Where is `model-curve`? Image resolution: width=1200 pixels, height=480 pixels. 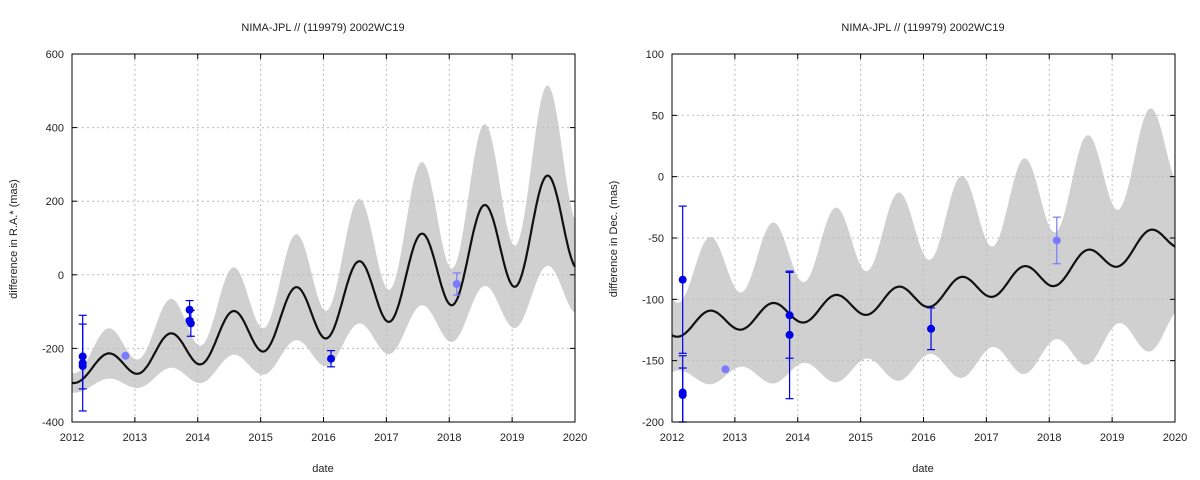 model-curve is located at coordinates (923, 283).